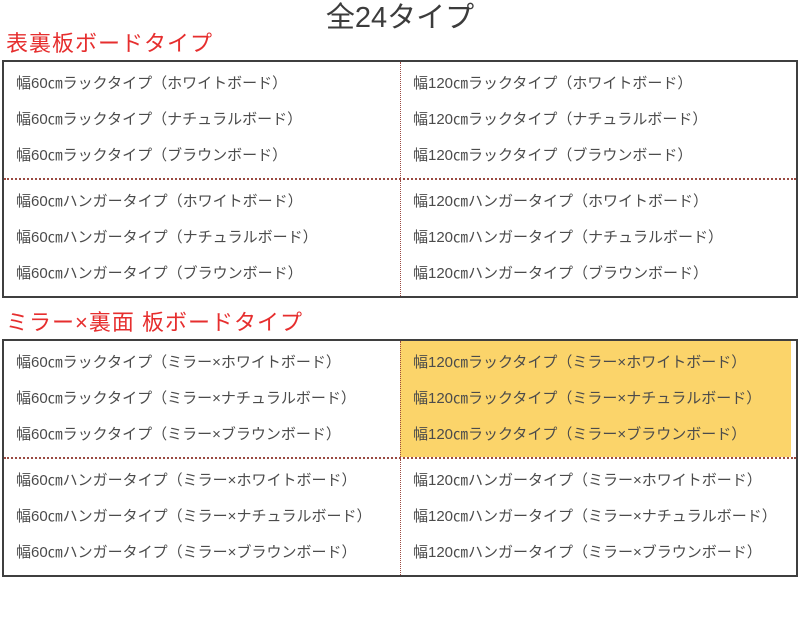 The width and height of the screenshot is (800, 618). I want to click on type-item: 幅60㎝ラックタイプ（ミラー×ホワイトボード）, so click(178, 362).